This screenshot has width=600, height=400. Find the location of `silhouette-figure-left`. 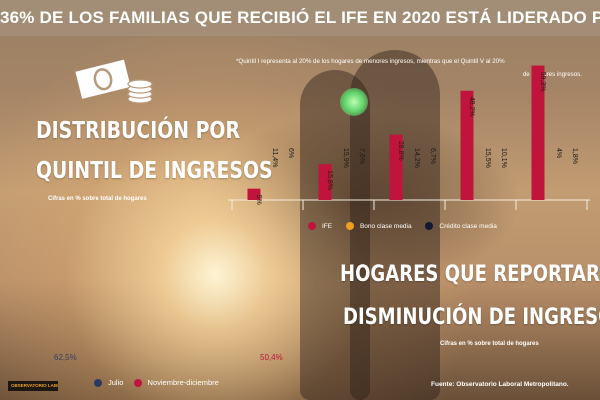

silhouette-figure-left is located at coordinates (335, 235).